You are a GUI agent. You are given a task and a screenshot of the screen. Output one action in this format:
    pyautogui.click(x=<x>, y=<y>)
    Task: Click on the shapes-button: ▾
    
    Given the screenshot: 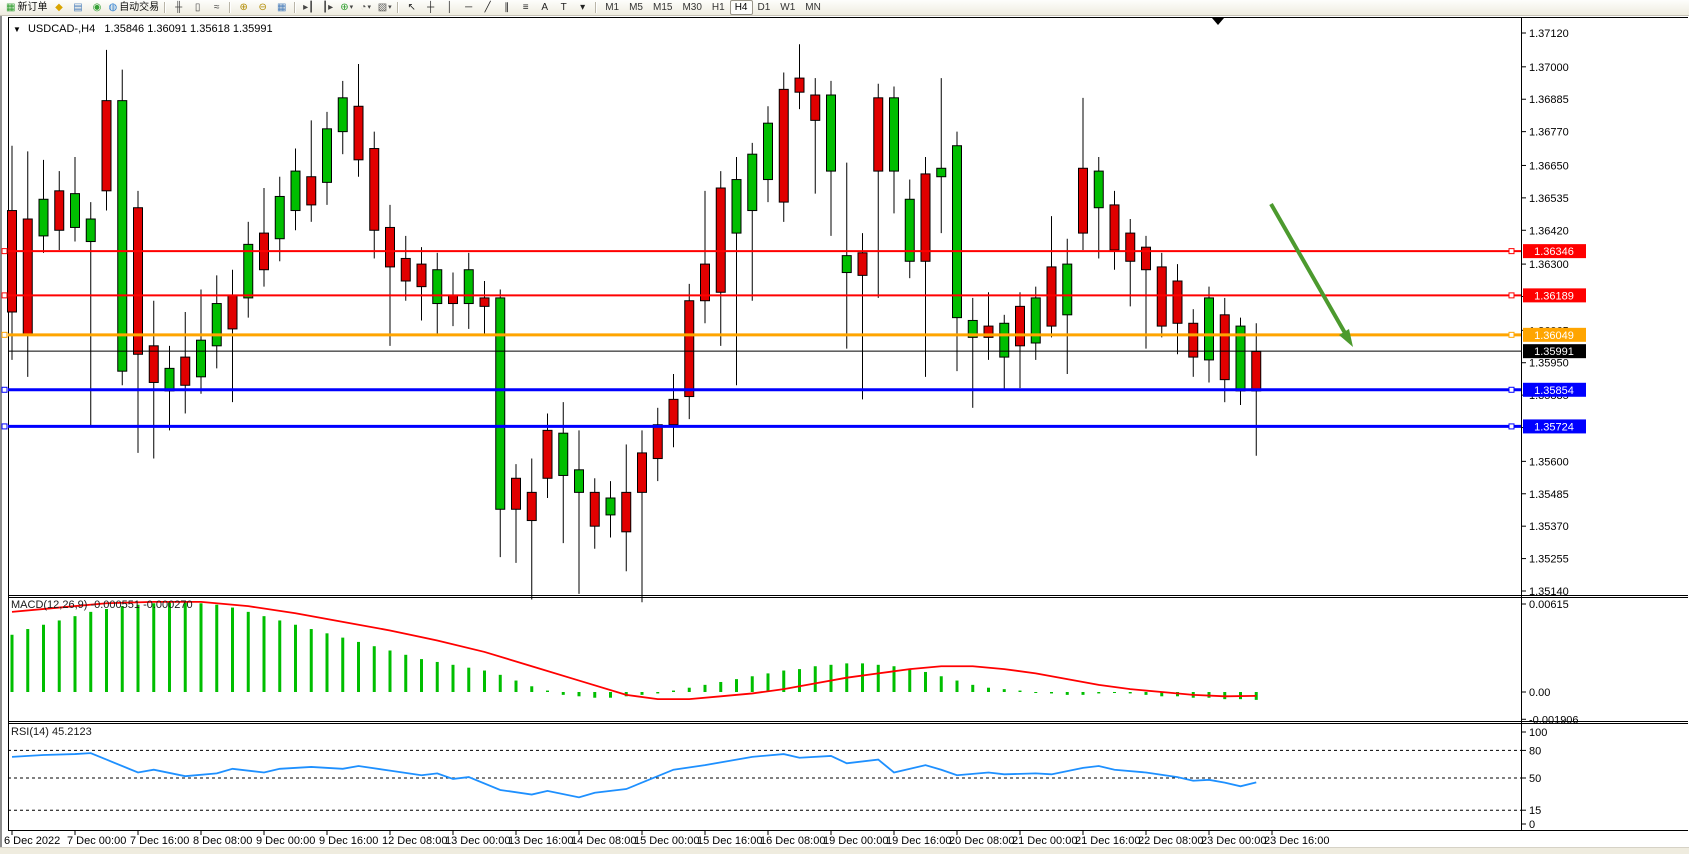 What is the action you would take?
    pyautogui.click(x=582, y=8)
    